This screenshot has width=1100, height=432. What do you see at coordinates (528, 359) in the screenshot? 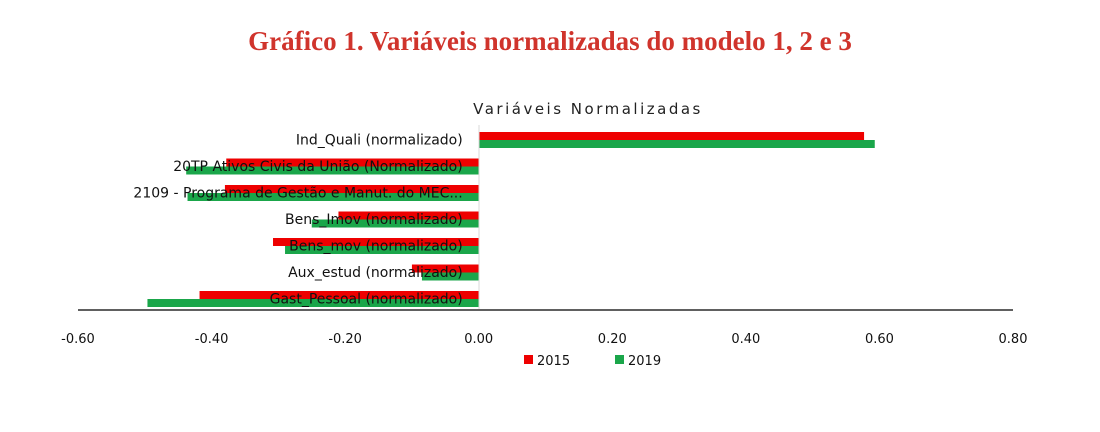
I see `legend-swatch-2015` at bounding box center [528, 359].